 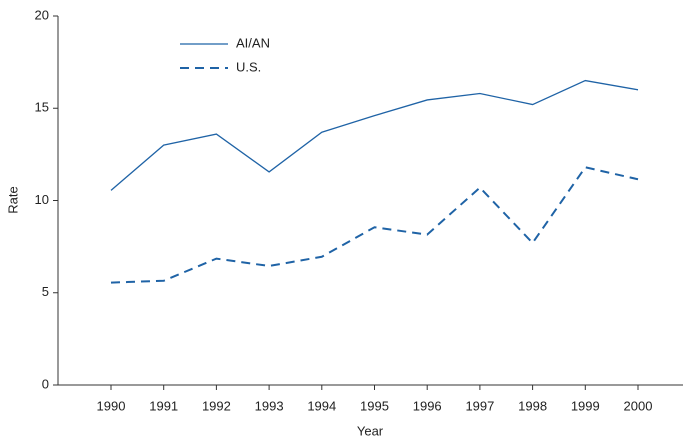 What do you see at coordinates (321, 405) in the screenshot?
I see `x-tick-label: 1994` at bounding box center [321, 405].